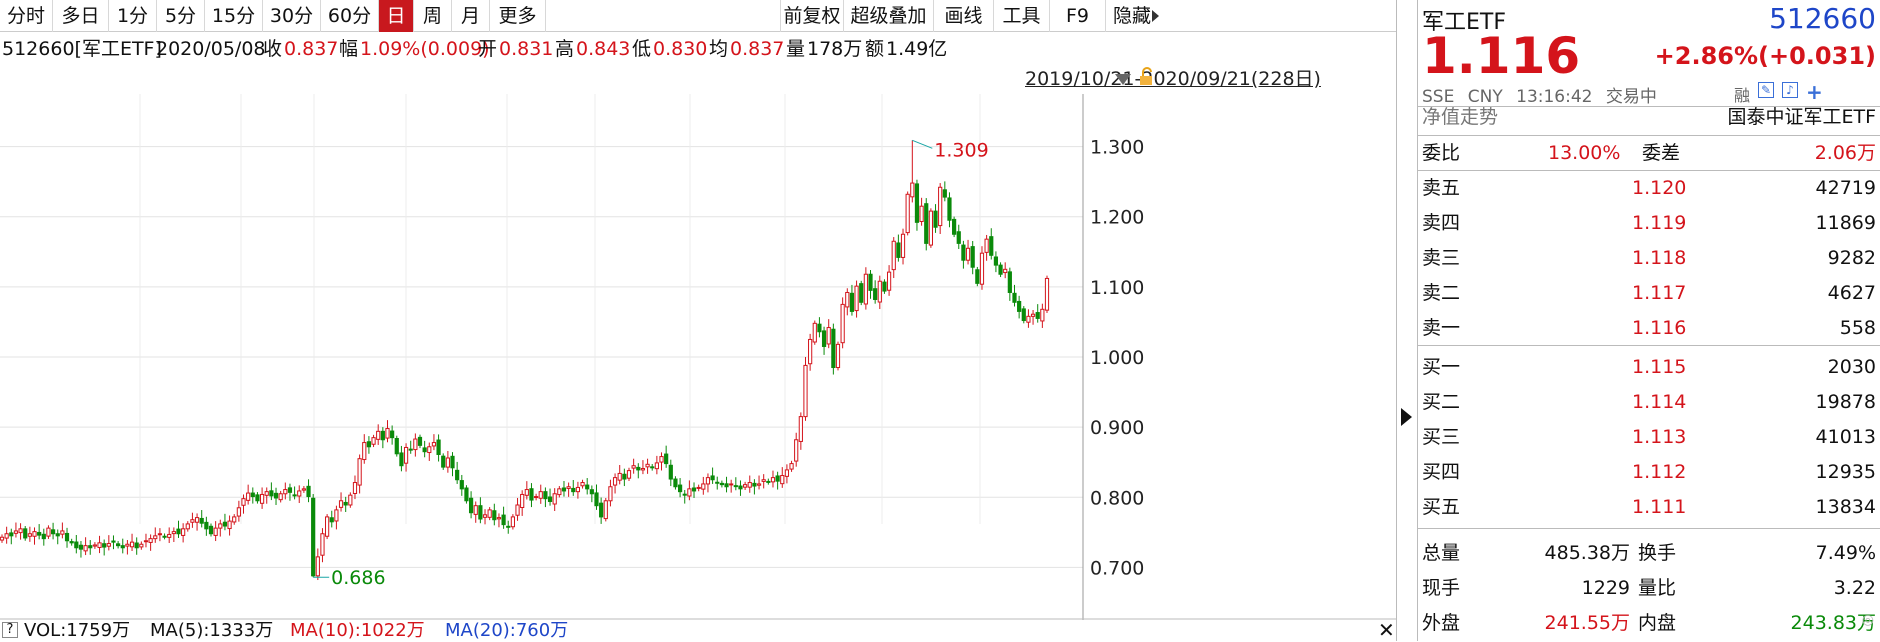 This screenshot has height=642, width=1880. I want to click on close-icon: ✕, so click(1386, 630).